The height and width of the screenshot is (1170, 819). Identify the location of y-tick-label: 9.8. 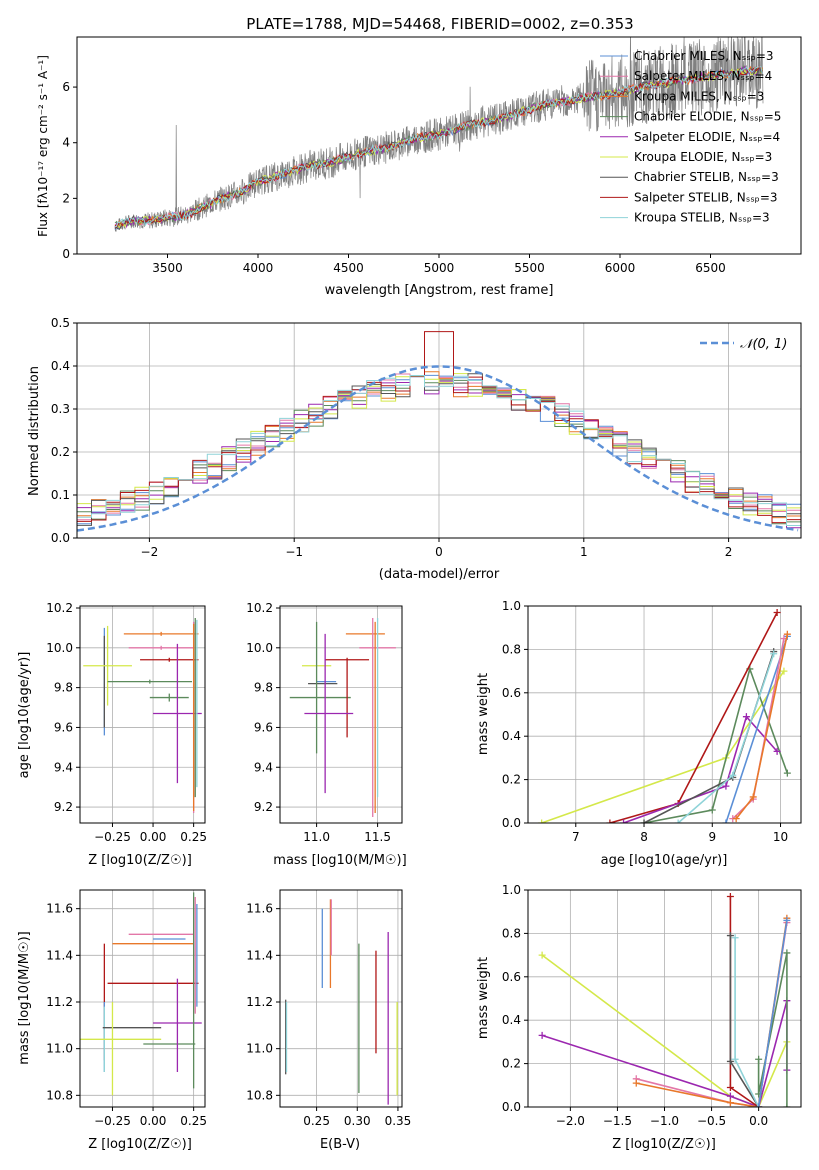
(263, 688).